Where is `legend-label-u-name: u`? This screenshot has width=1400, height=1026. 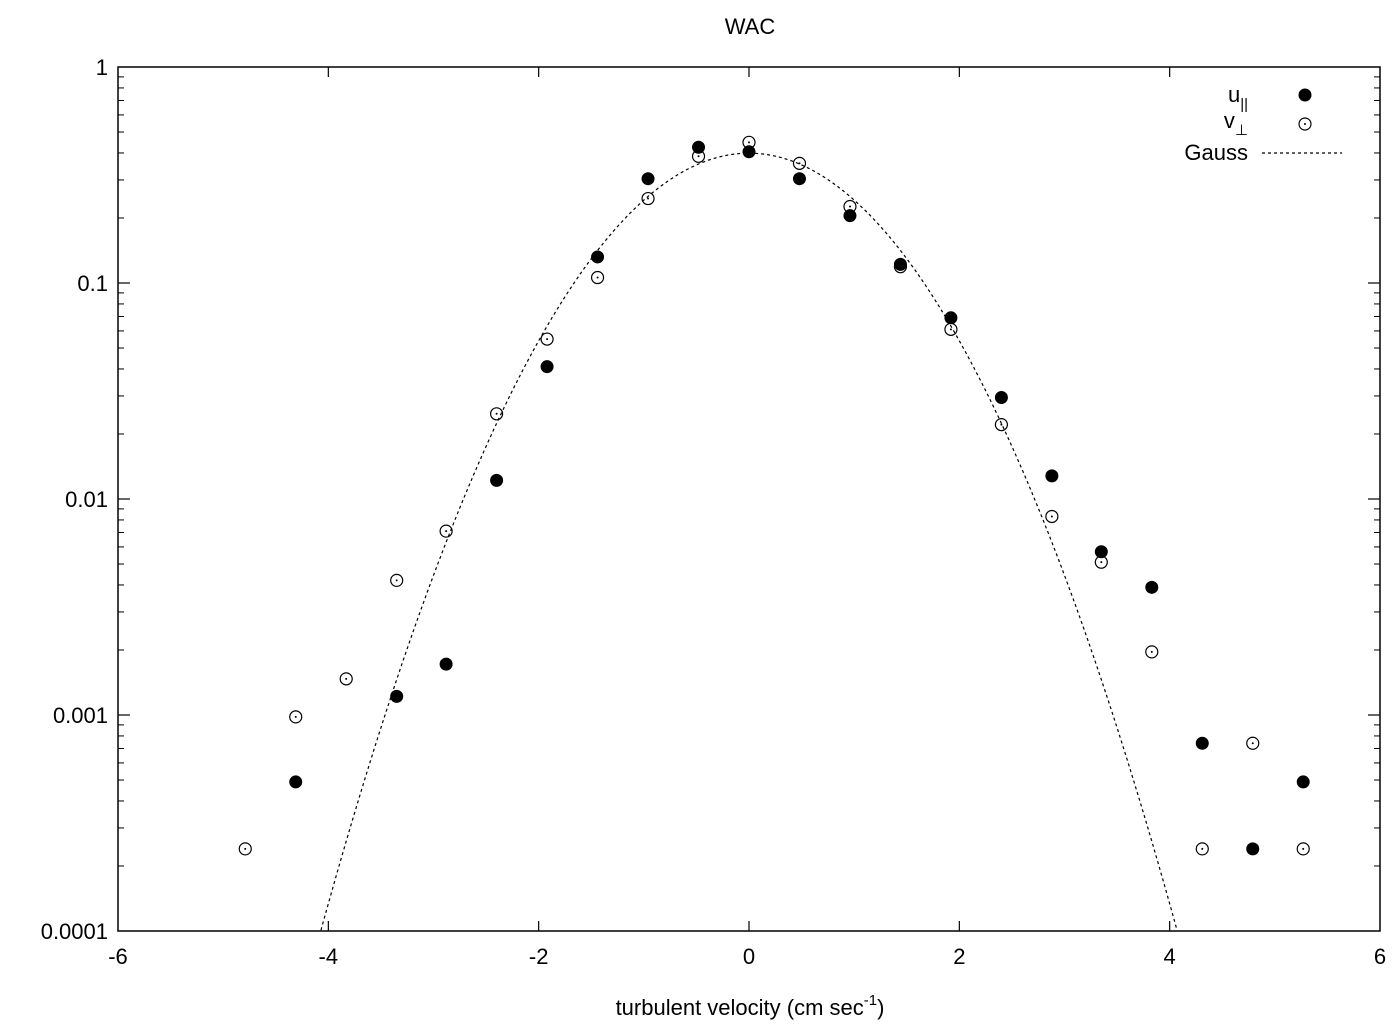
legend-label-u-name: u is located at coordinates (1234, 94).